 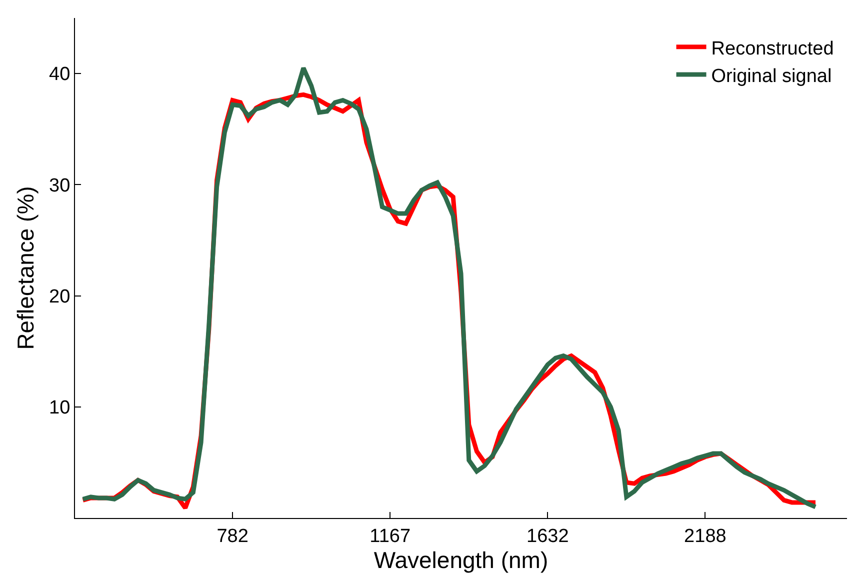 I want to click on y-tick-label: 40, so click(x=59, y=75).